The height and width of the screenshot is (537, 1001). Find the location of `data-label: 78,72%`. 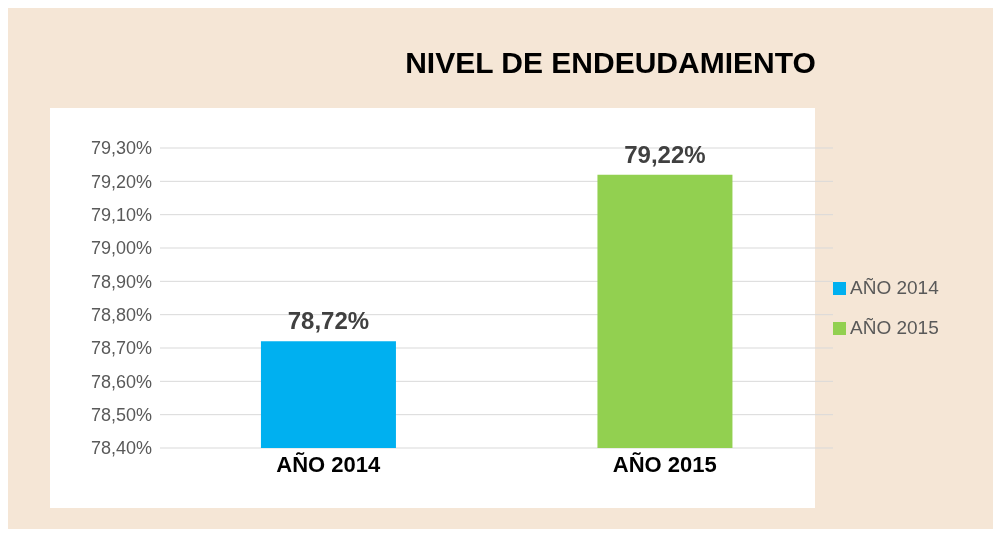

data-label: 78,72% is located at coordinates (328, 321).